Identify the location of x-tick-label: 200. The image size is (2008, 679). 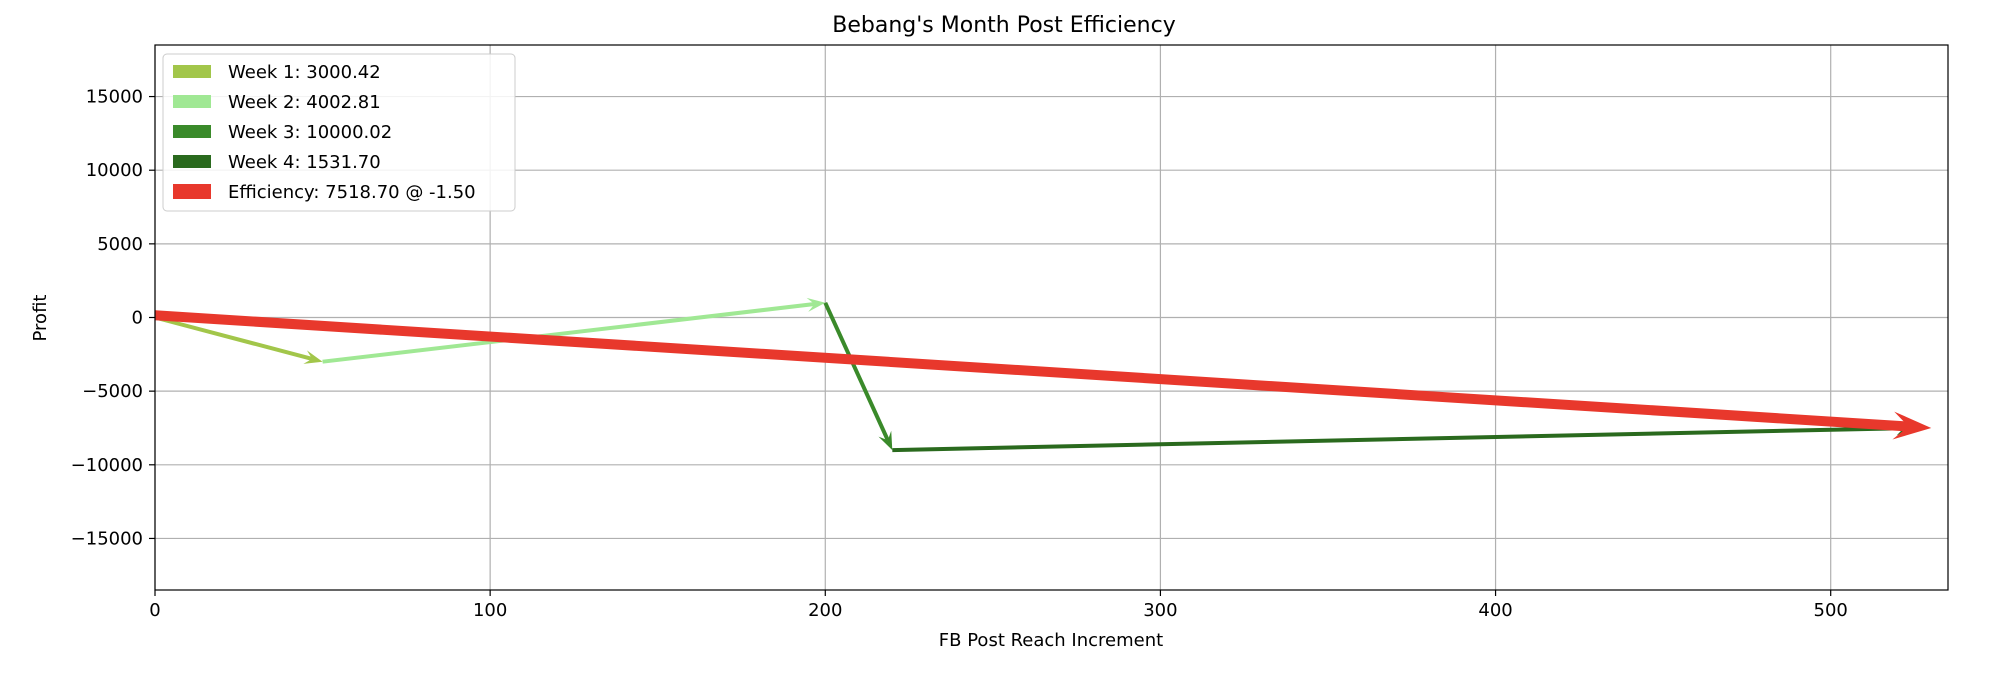
(825, 610).